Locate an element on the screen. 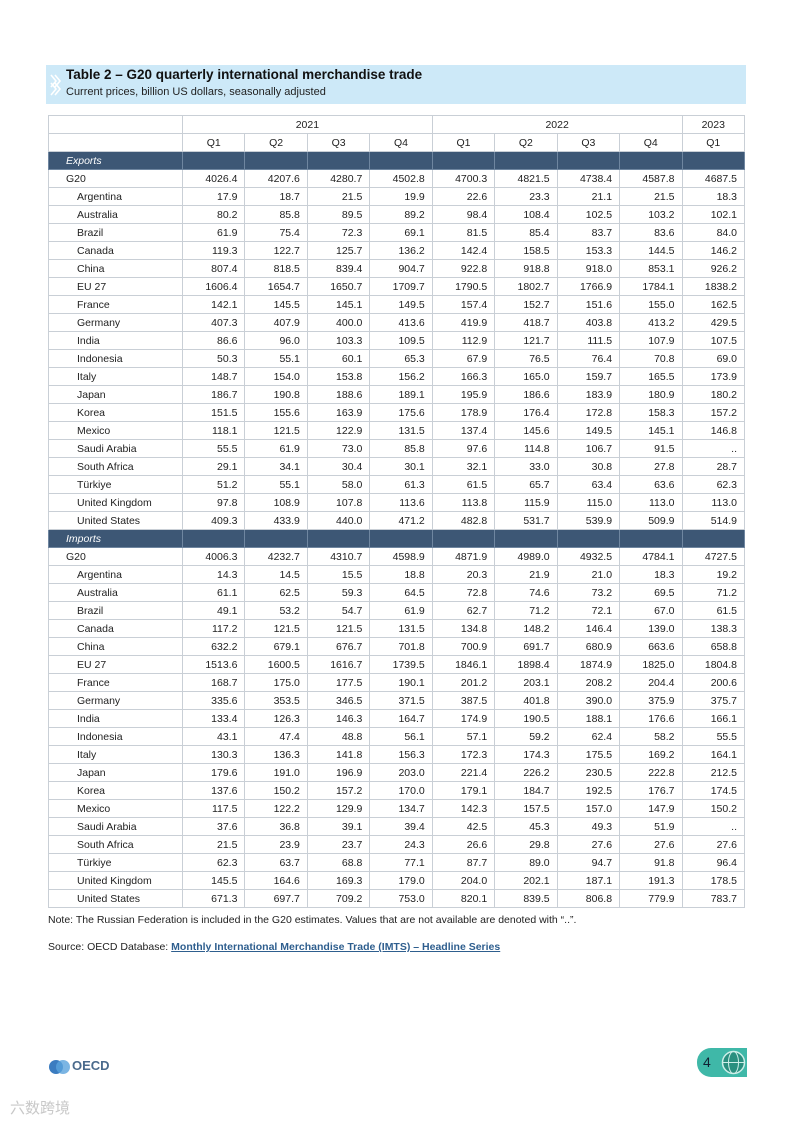 The height and width of the screenshot is (1122, 793). value-cell: 89.0 is located at coordinates (526, 862).